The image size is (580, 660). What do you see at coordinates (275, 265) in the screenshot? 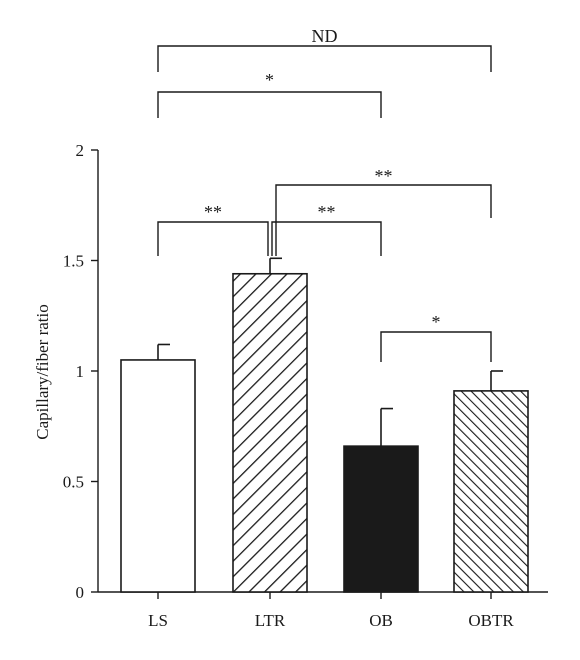
I see `error-bar-ltr` at bounding box center [275, 265].